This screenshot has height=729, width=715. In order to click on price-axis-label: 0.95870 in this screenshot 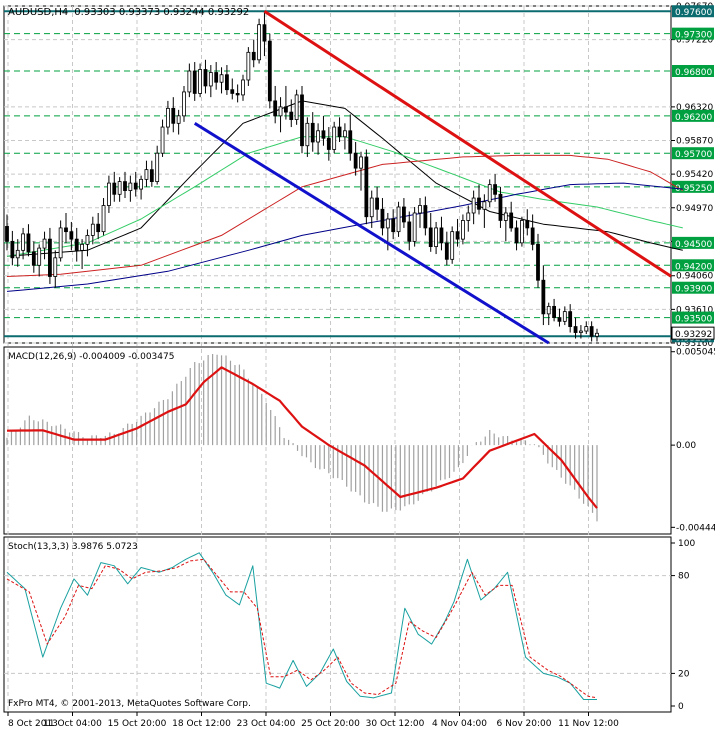, I will do `click(694, 142)`.